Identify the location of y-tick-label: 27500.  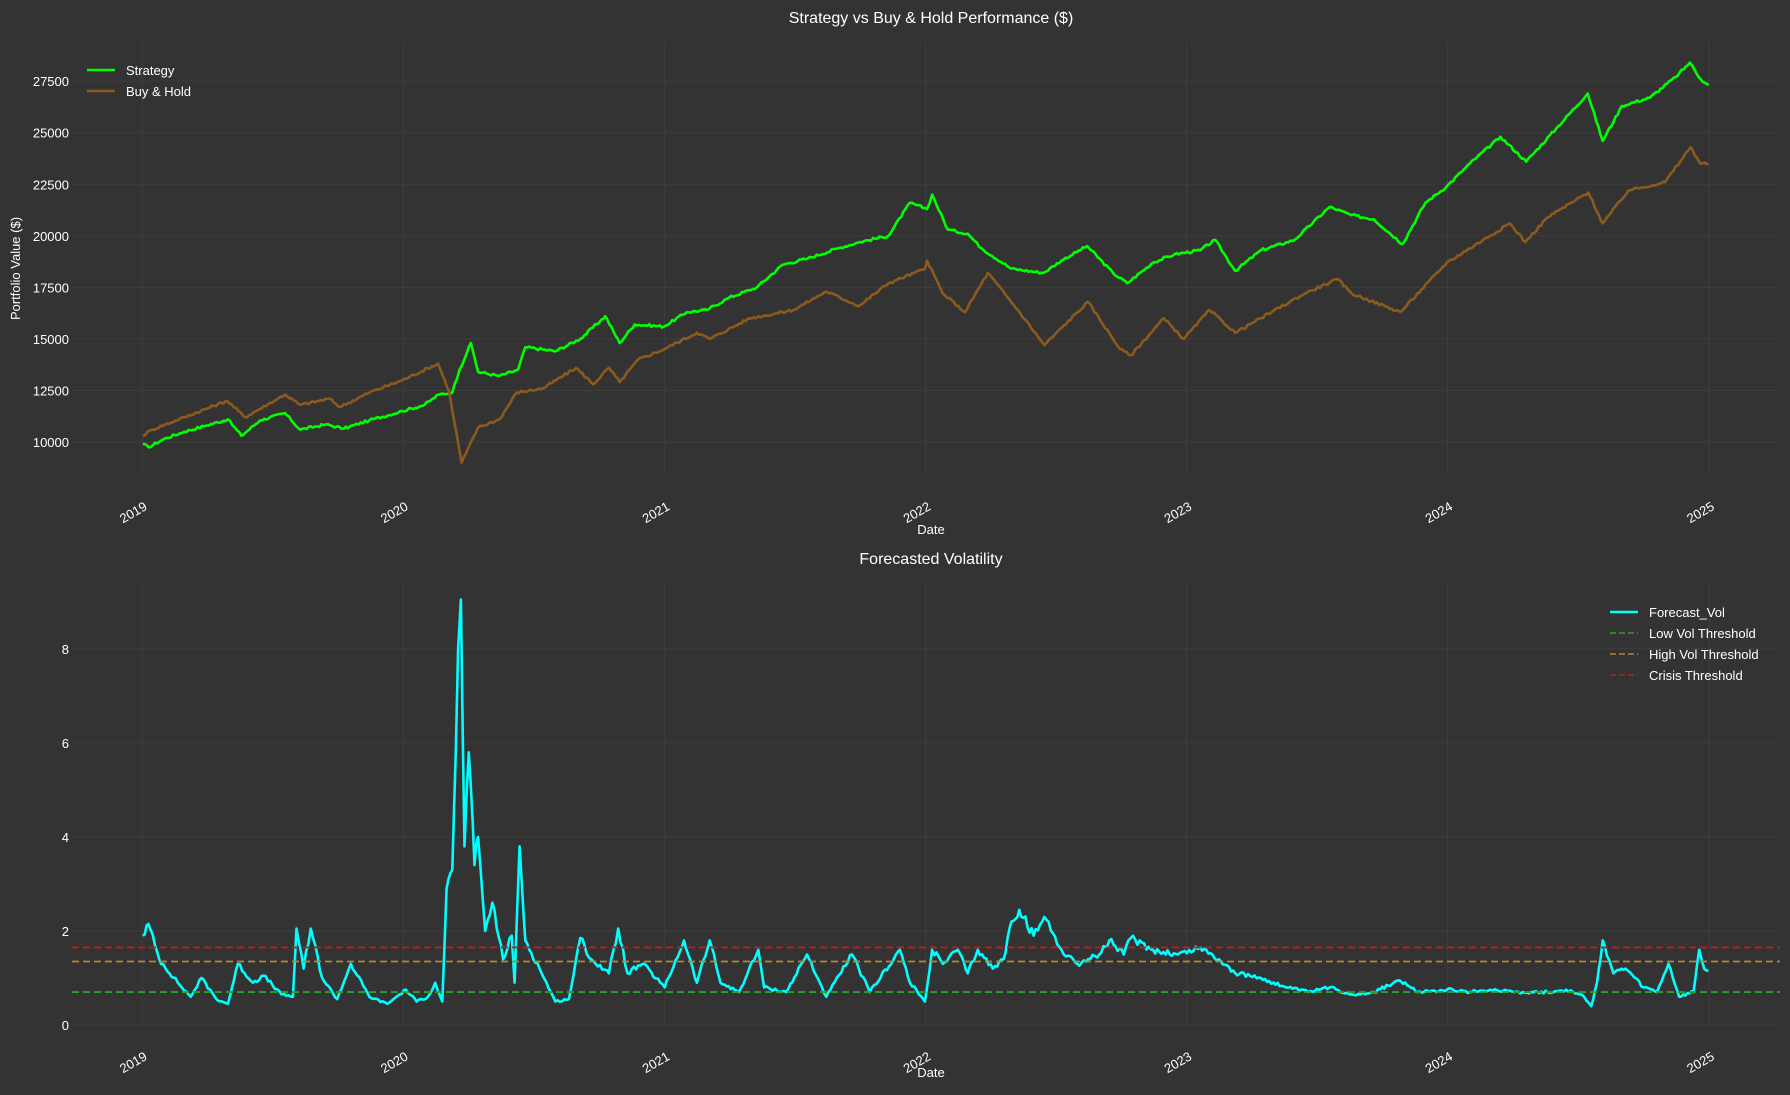
(51, 81).